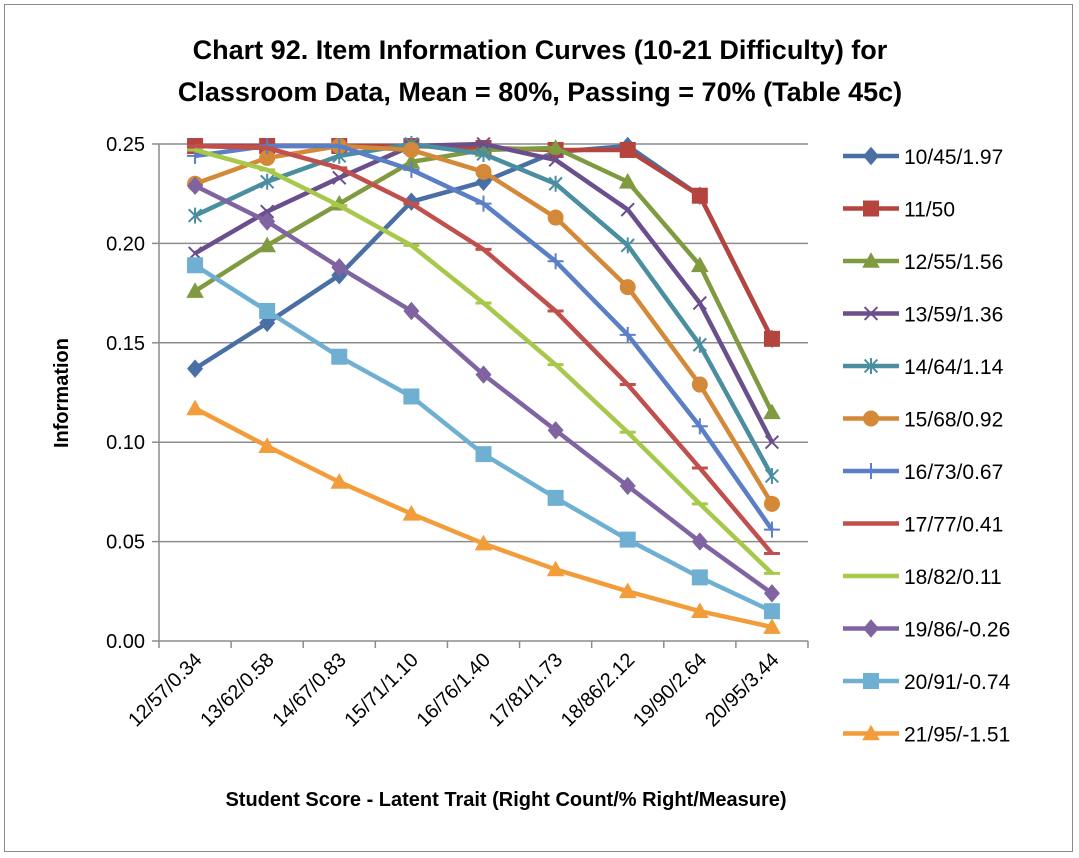  What do you see at coordinates (165, 690) in the screenshot?
I see `x-tick-label: 12/57/0.34` at bounding box center [165, 690].